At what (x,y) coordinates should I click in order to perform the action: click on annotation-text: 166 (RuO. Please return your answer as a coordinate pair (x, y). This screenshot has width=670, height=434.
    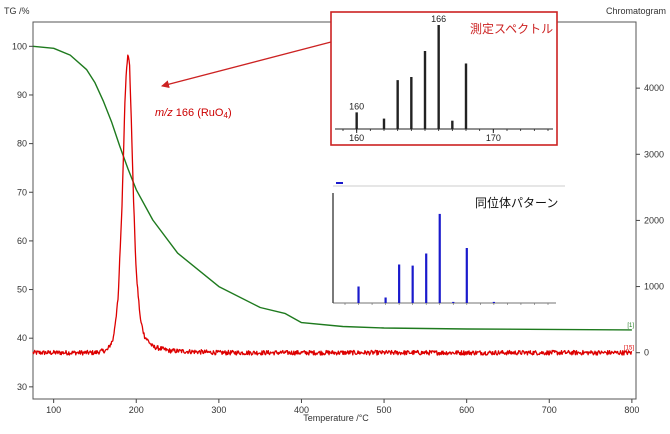
    Looking at the image, I should click on (198, 113).